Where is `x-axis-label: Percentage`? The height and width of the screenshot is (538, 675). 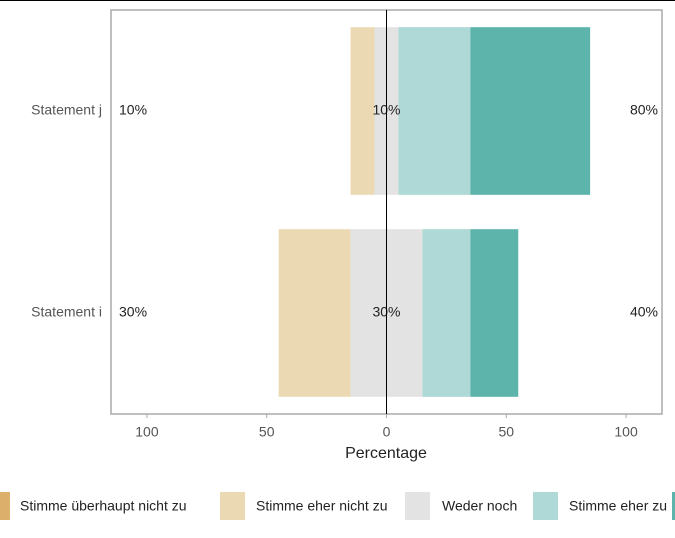 x-axis-label: Percentage is located at coordinates (386, 453).